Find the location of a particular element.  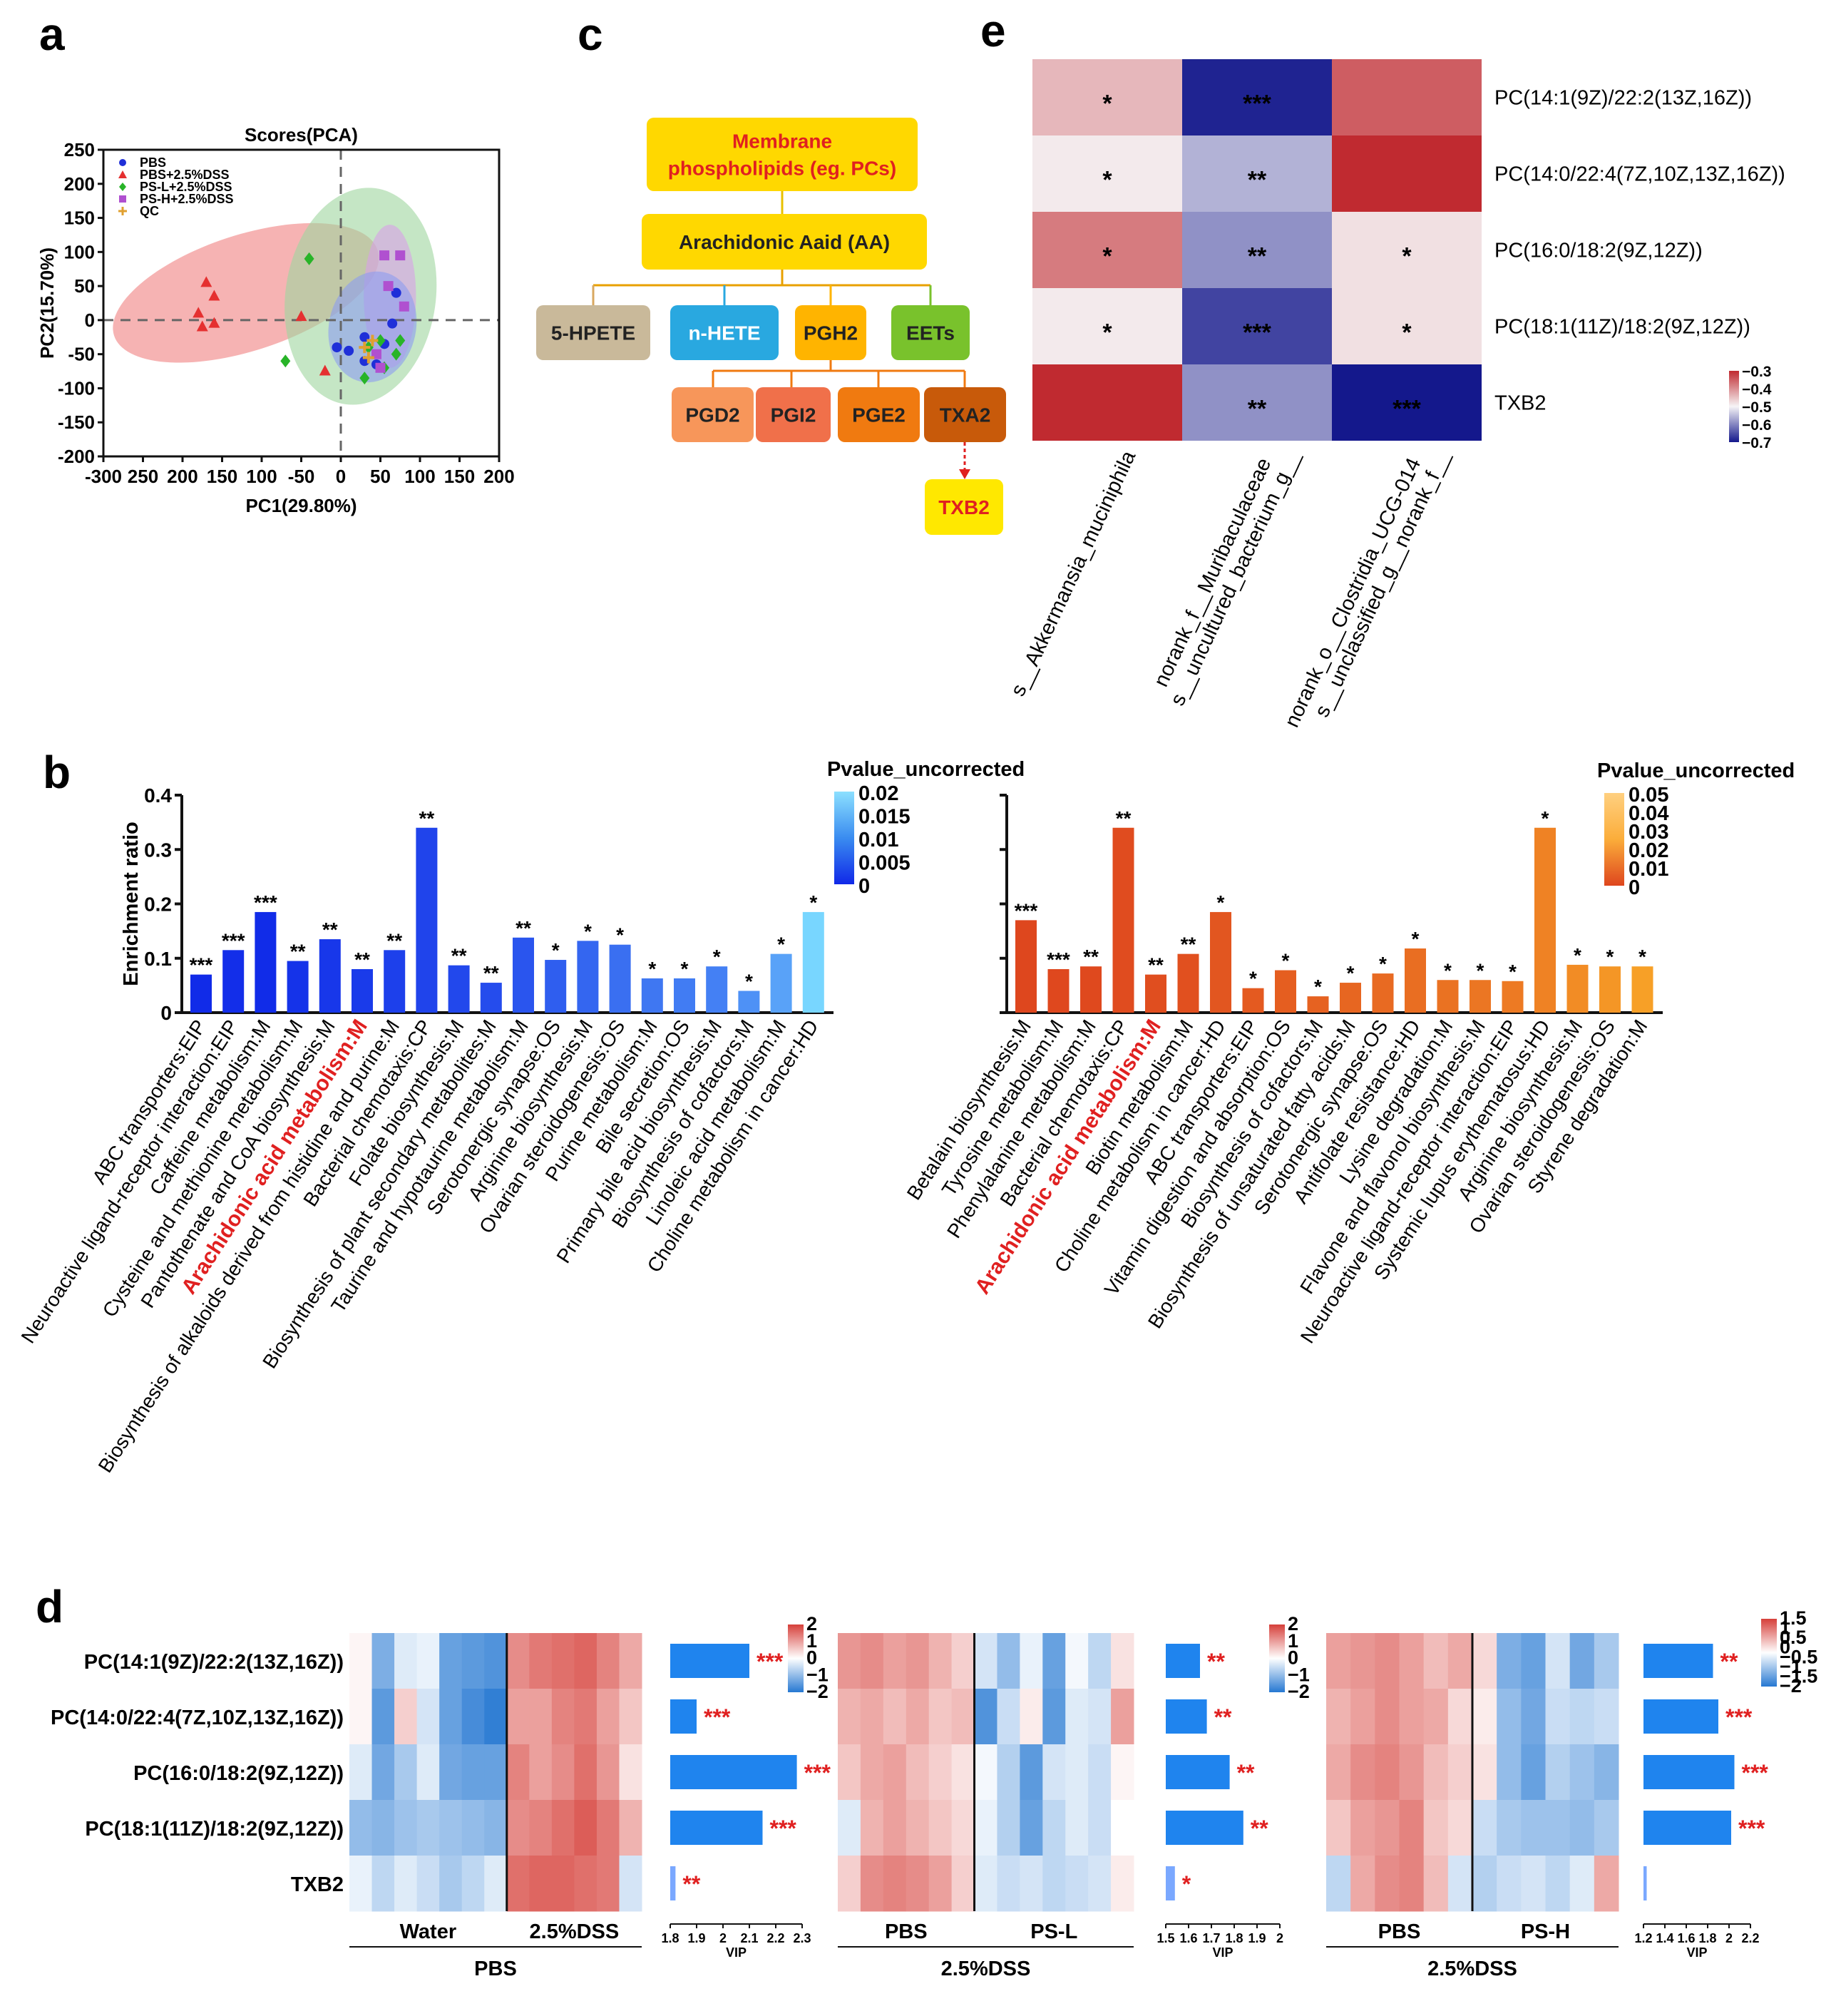

d-vip-bar is located at coordinates (1170, 1883).